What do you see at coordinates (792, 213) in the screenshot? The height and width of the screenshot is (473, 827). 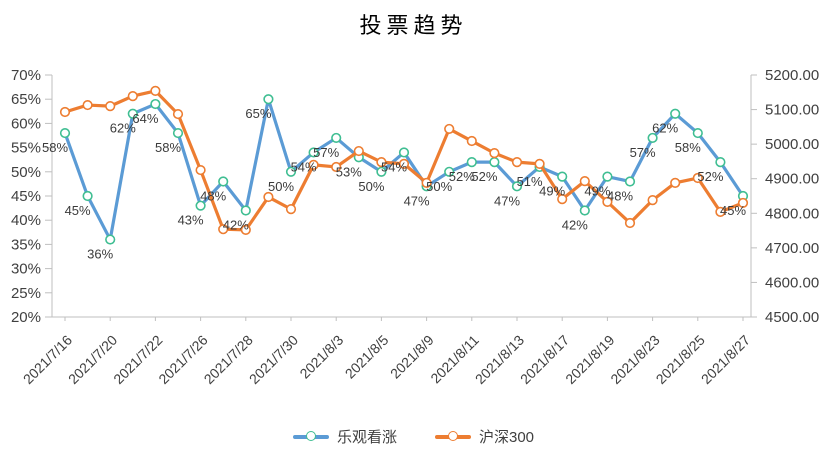 I see `y-axis-right-tick-label: 4800.00` at bounding box center [792, 213].